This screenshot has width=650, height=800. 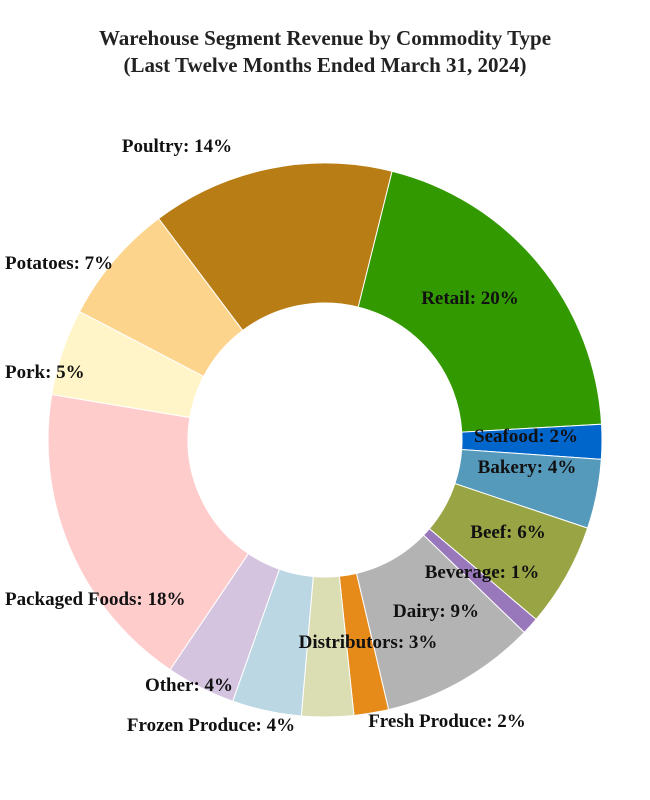 What do you see at coordinates (482, 572) in the screenshot?
I see `label-beverage: Beverage: 1%` at bounding box center [482, 572].